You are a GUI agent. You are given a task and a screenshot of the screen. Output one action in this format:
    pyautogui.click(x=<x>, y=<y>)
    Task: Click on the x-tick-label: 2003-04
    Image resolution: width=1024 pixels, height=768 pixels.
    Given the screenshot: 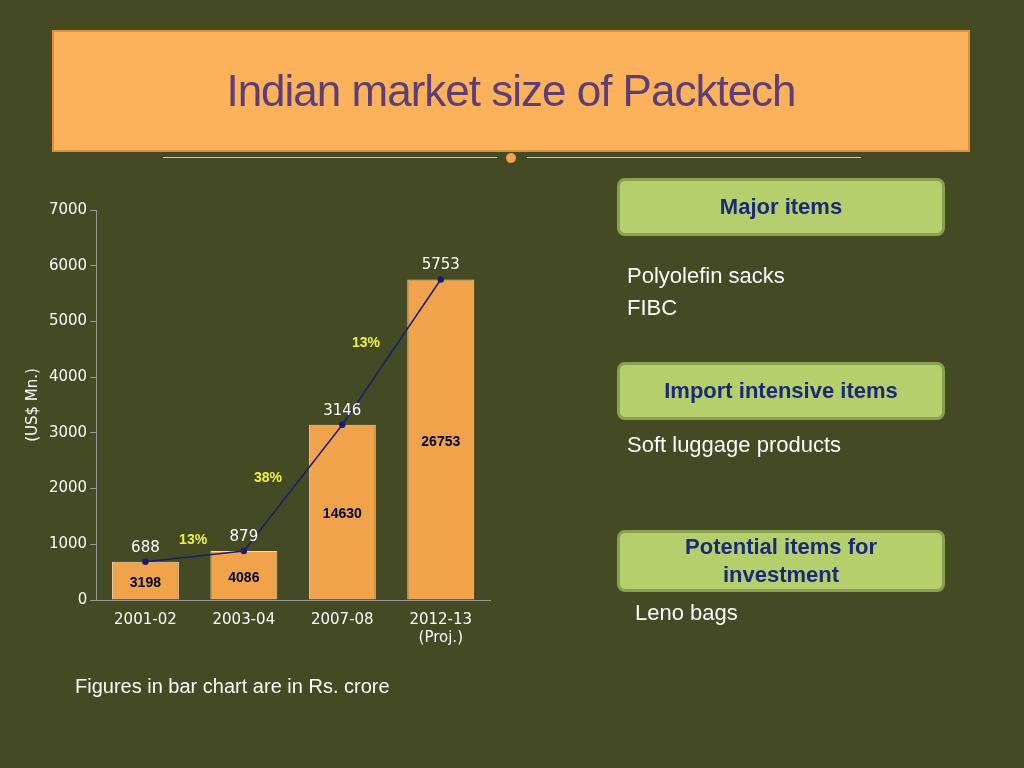 What is the action you would take?
    pyautogui.click(x=244, y=618)
    